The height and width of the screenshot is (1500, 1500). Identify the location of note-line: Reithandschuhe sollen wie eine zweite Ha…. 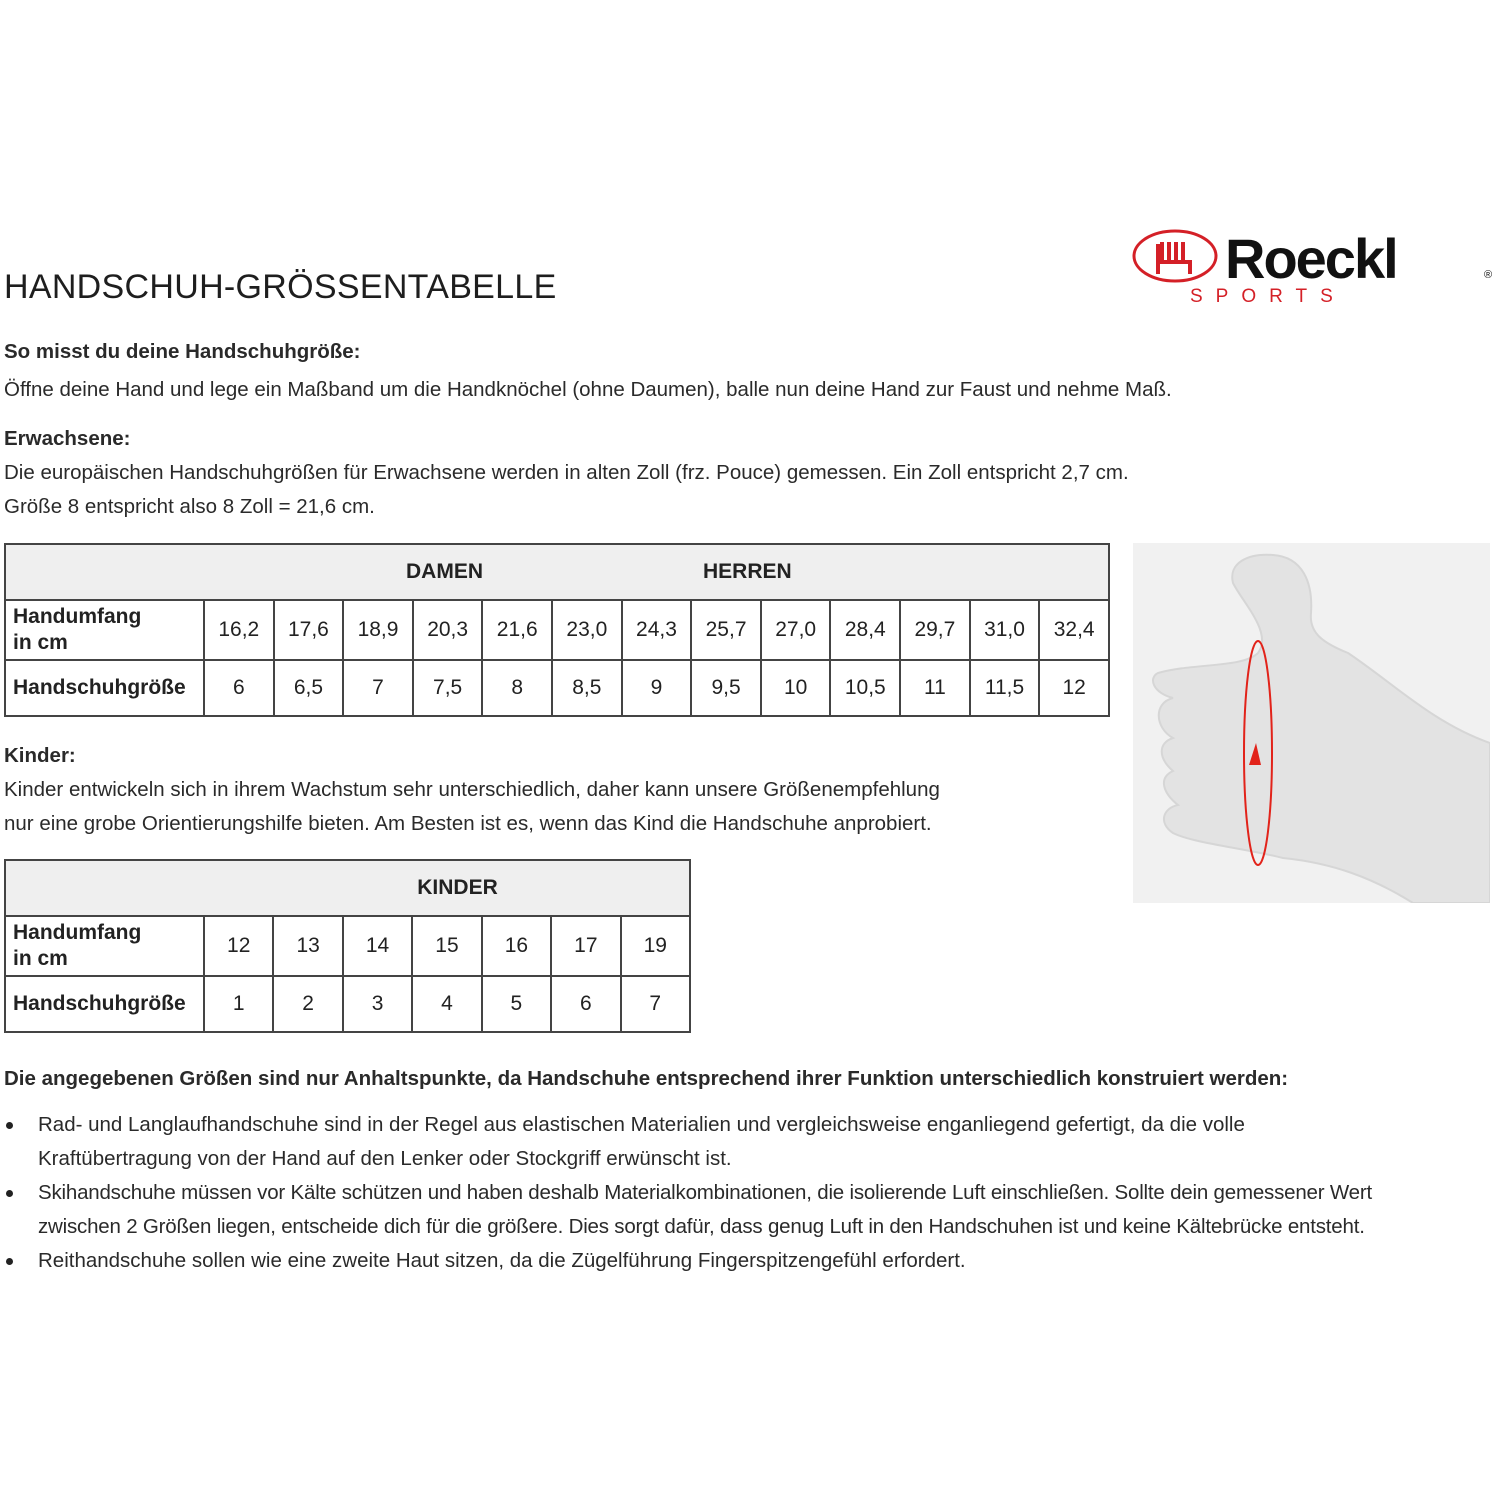
(502, 1260).